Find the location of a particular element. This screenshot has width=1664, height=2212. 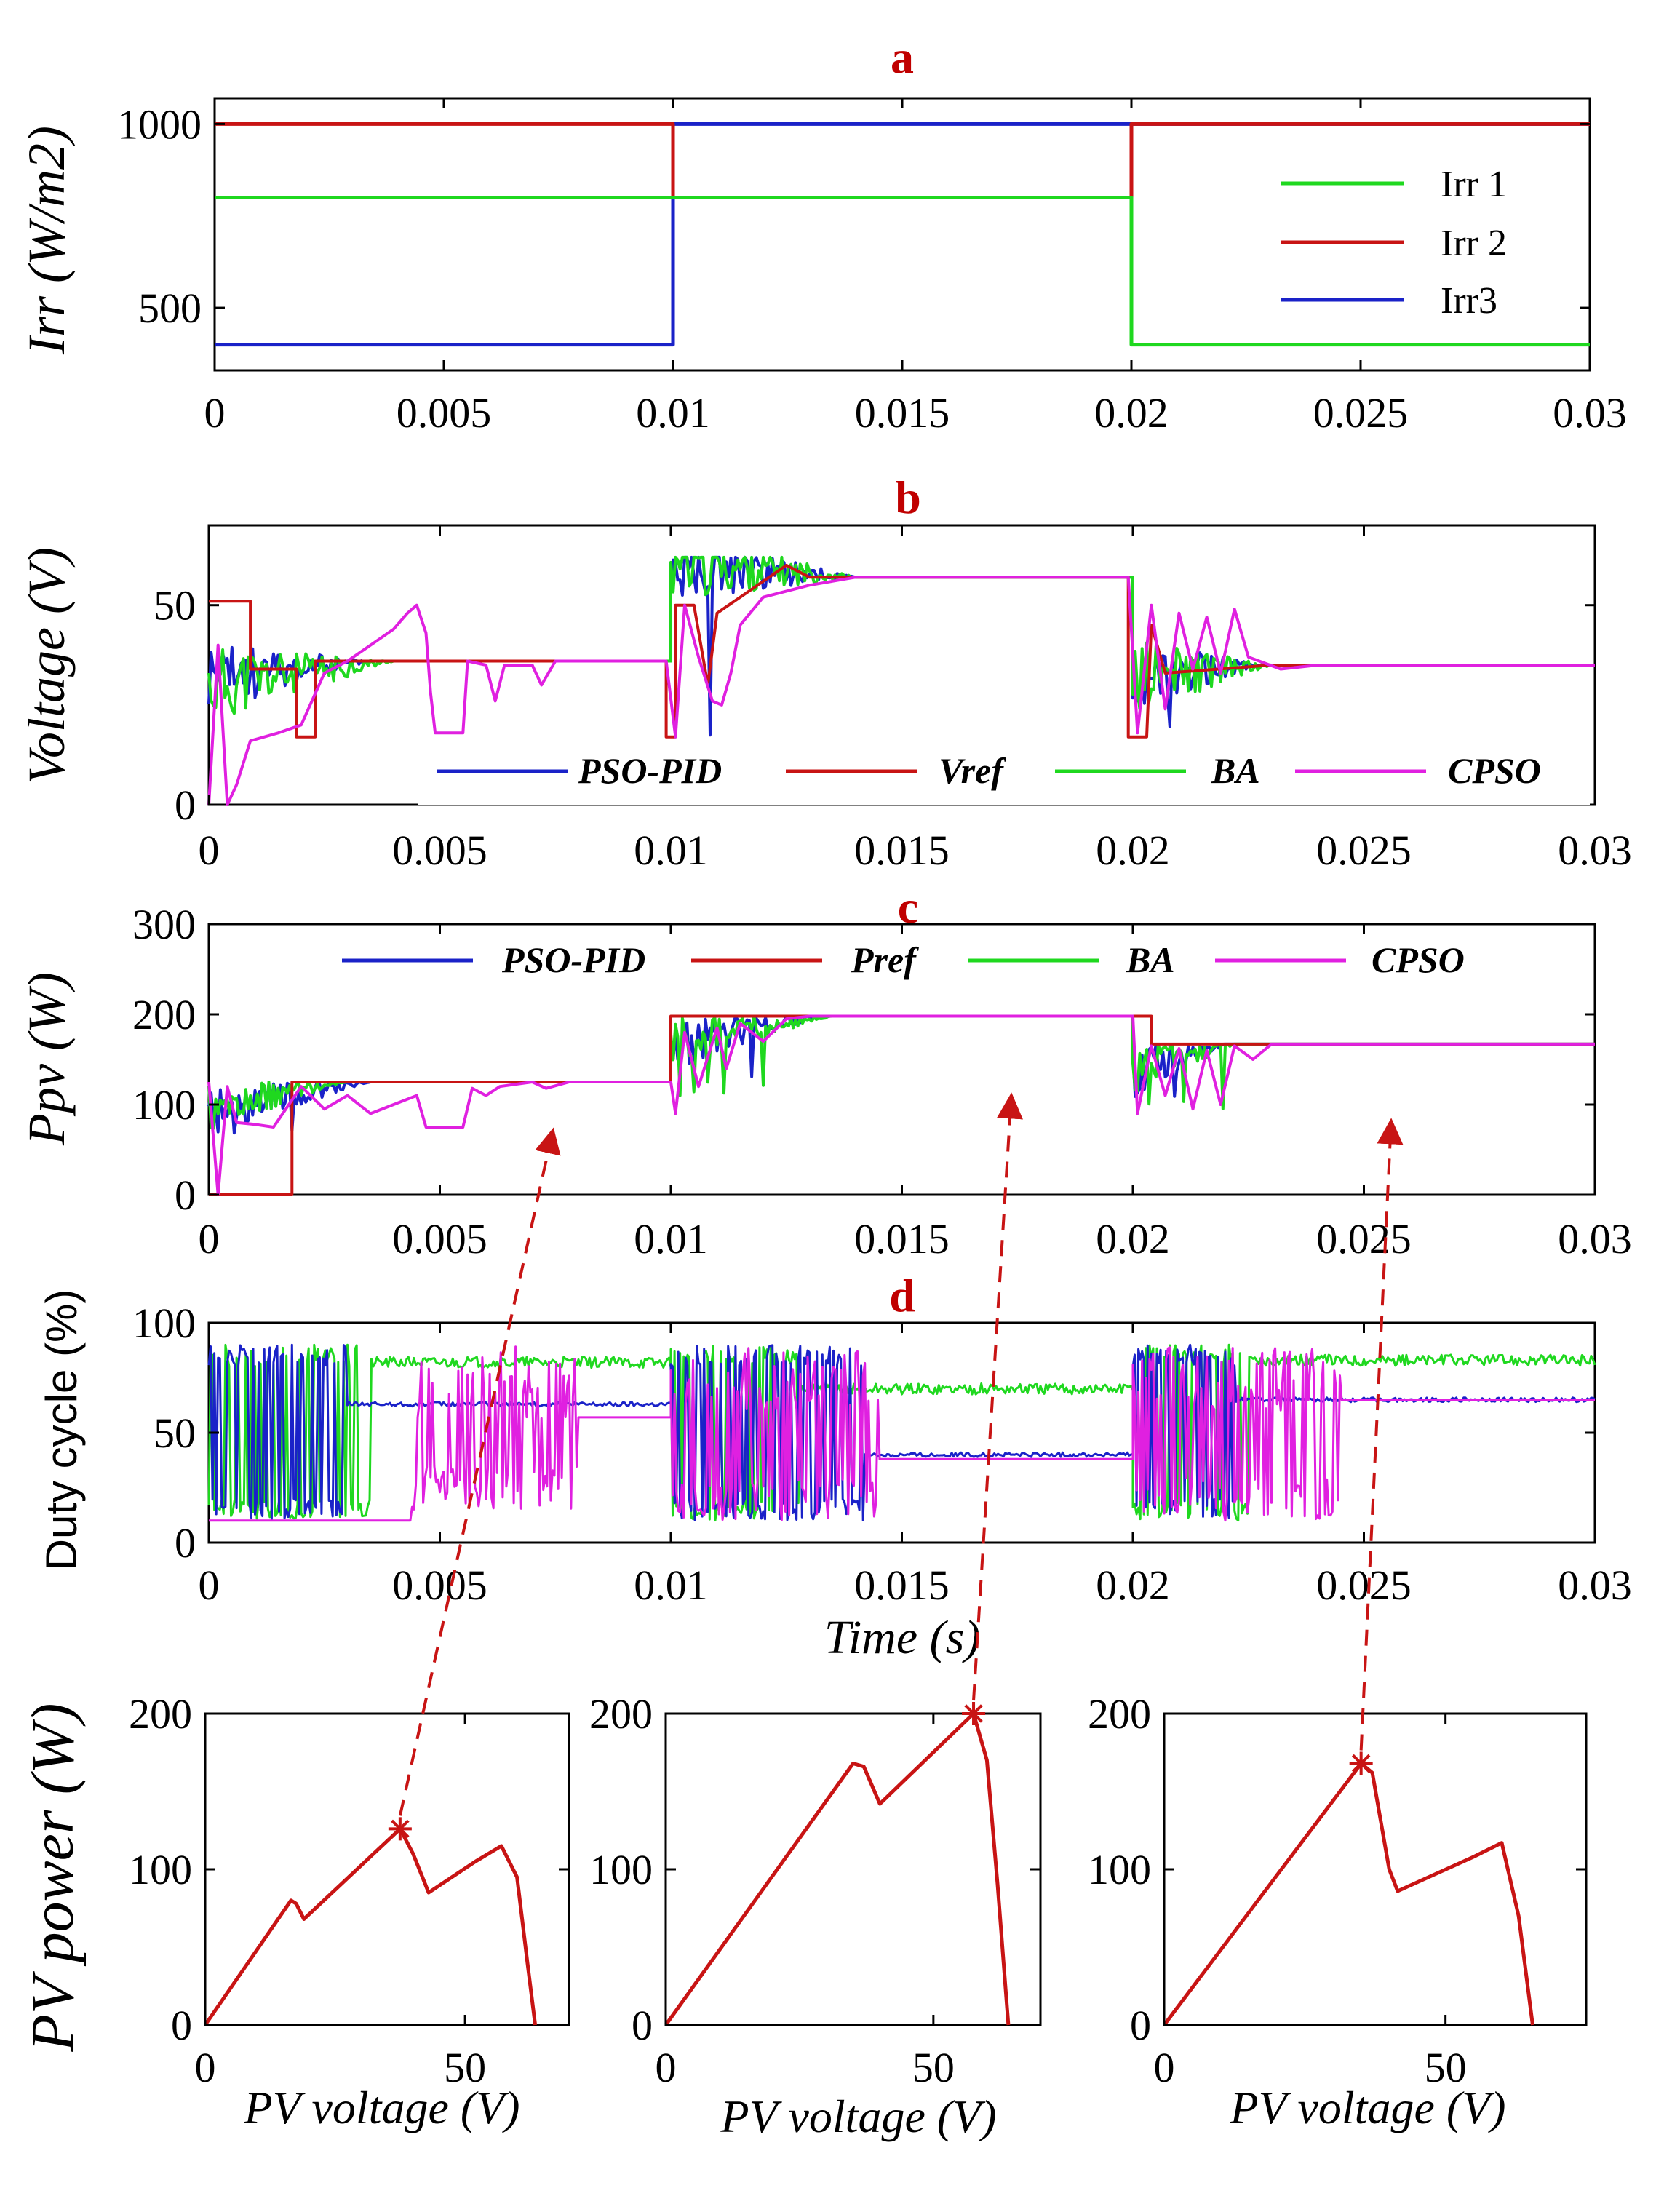

legend-label-cpso-c: CPSO is located at coordinates (1418, 959).